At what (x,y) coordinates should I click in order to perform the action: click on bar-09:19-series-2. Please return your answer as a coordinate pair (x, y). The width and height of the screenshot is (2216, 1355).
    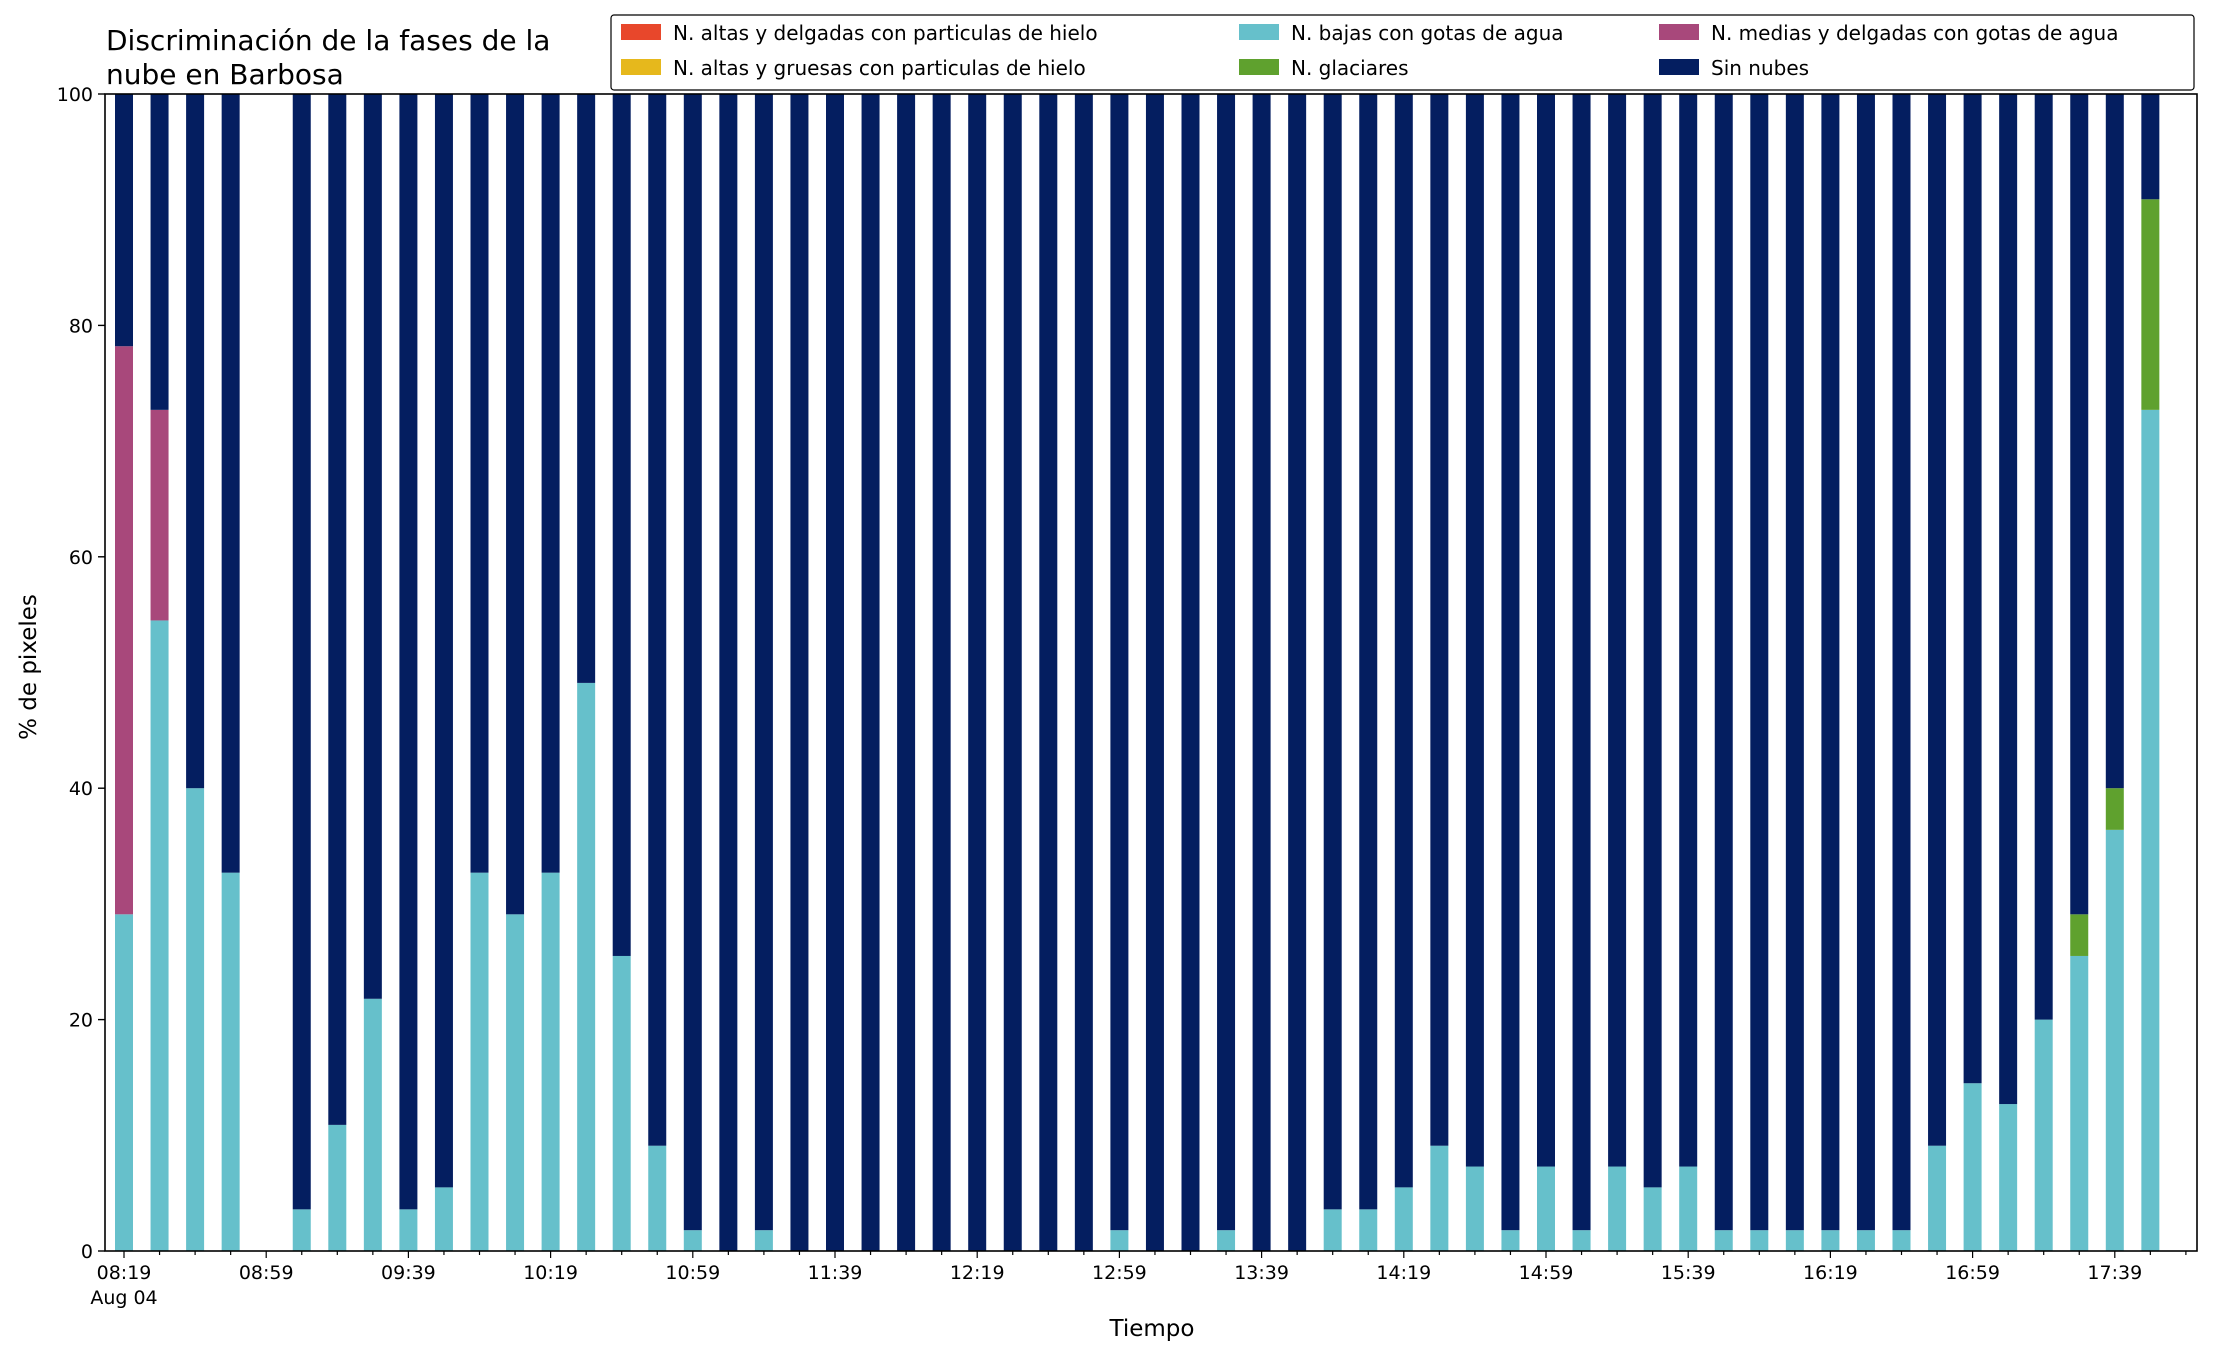
    Looking at the image, I should click on (337, 1187).